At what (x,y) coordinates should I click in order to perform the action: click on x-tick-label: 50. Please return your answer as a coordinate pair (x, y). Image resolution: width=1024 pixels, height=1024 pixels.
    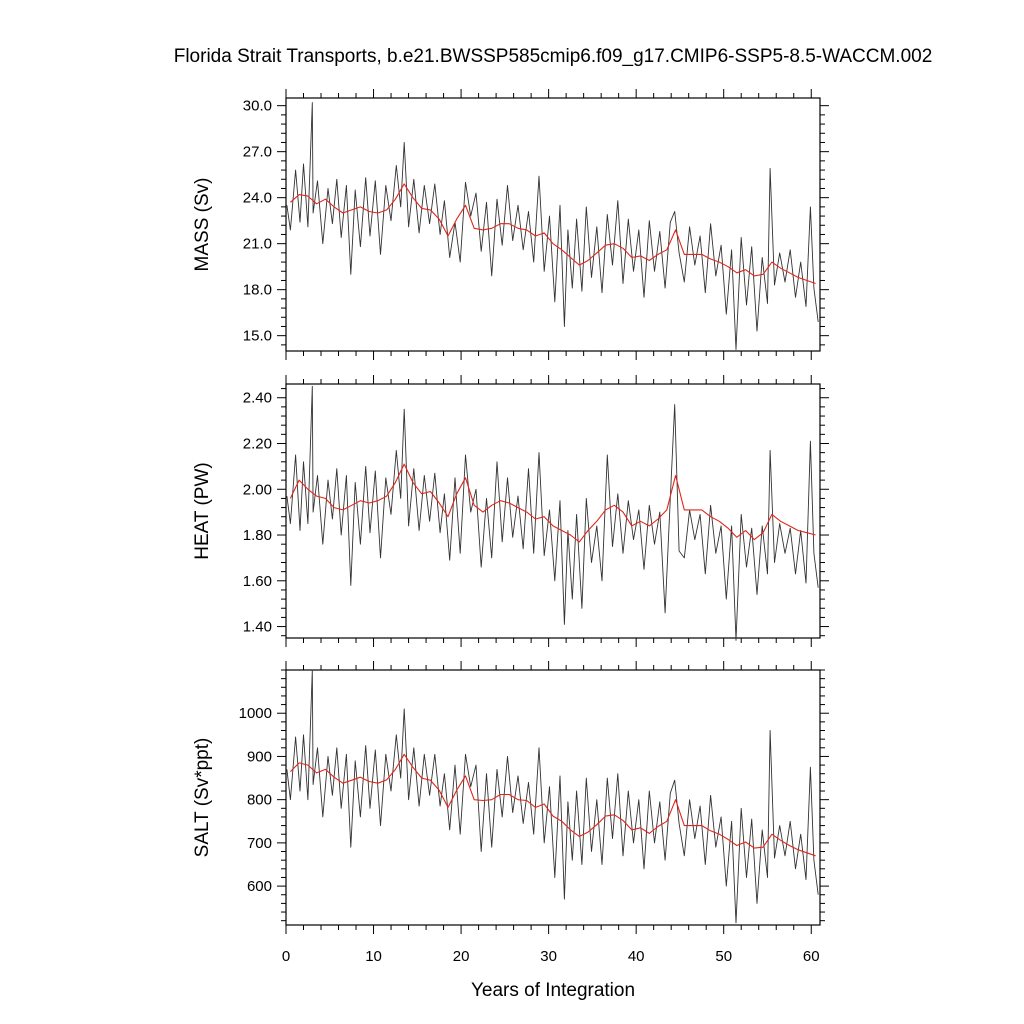
    Looking at the image, I should click on (723, 956).